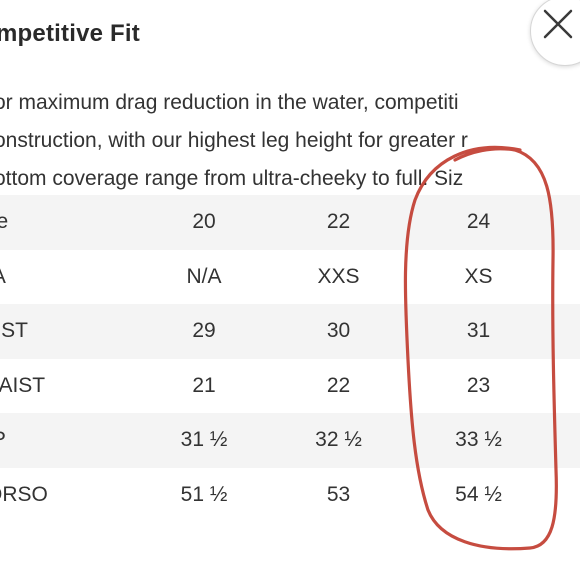 The width and height of the screenshot is (580, 580). What do you see at coordinates (204, 222) in the screenshot?
I see `table-cell: 20` at bounding box center [204, 222].